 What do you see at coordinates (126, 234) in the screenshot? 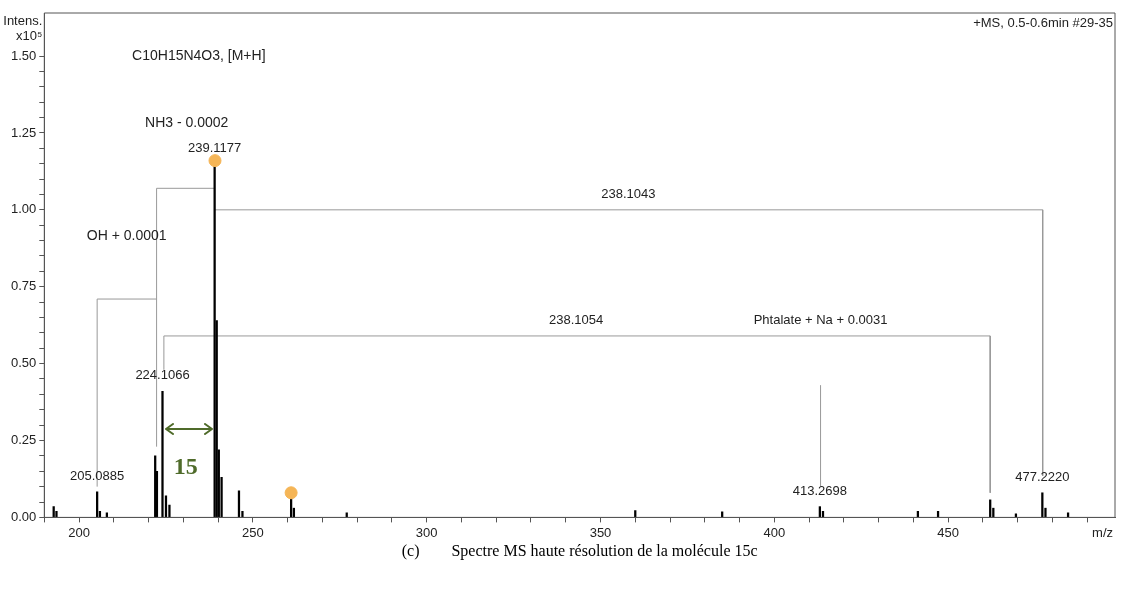
I see `annotation: OH + 0.0001` at bounding box center [126, 234].